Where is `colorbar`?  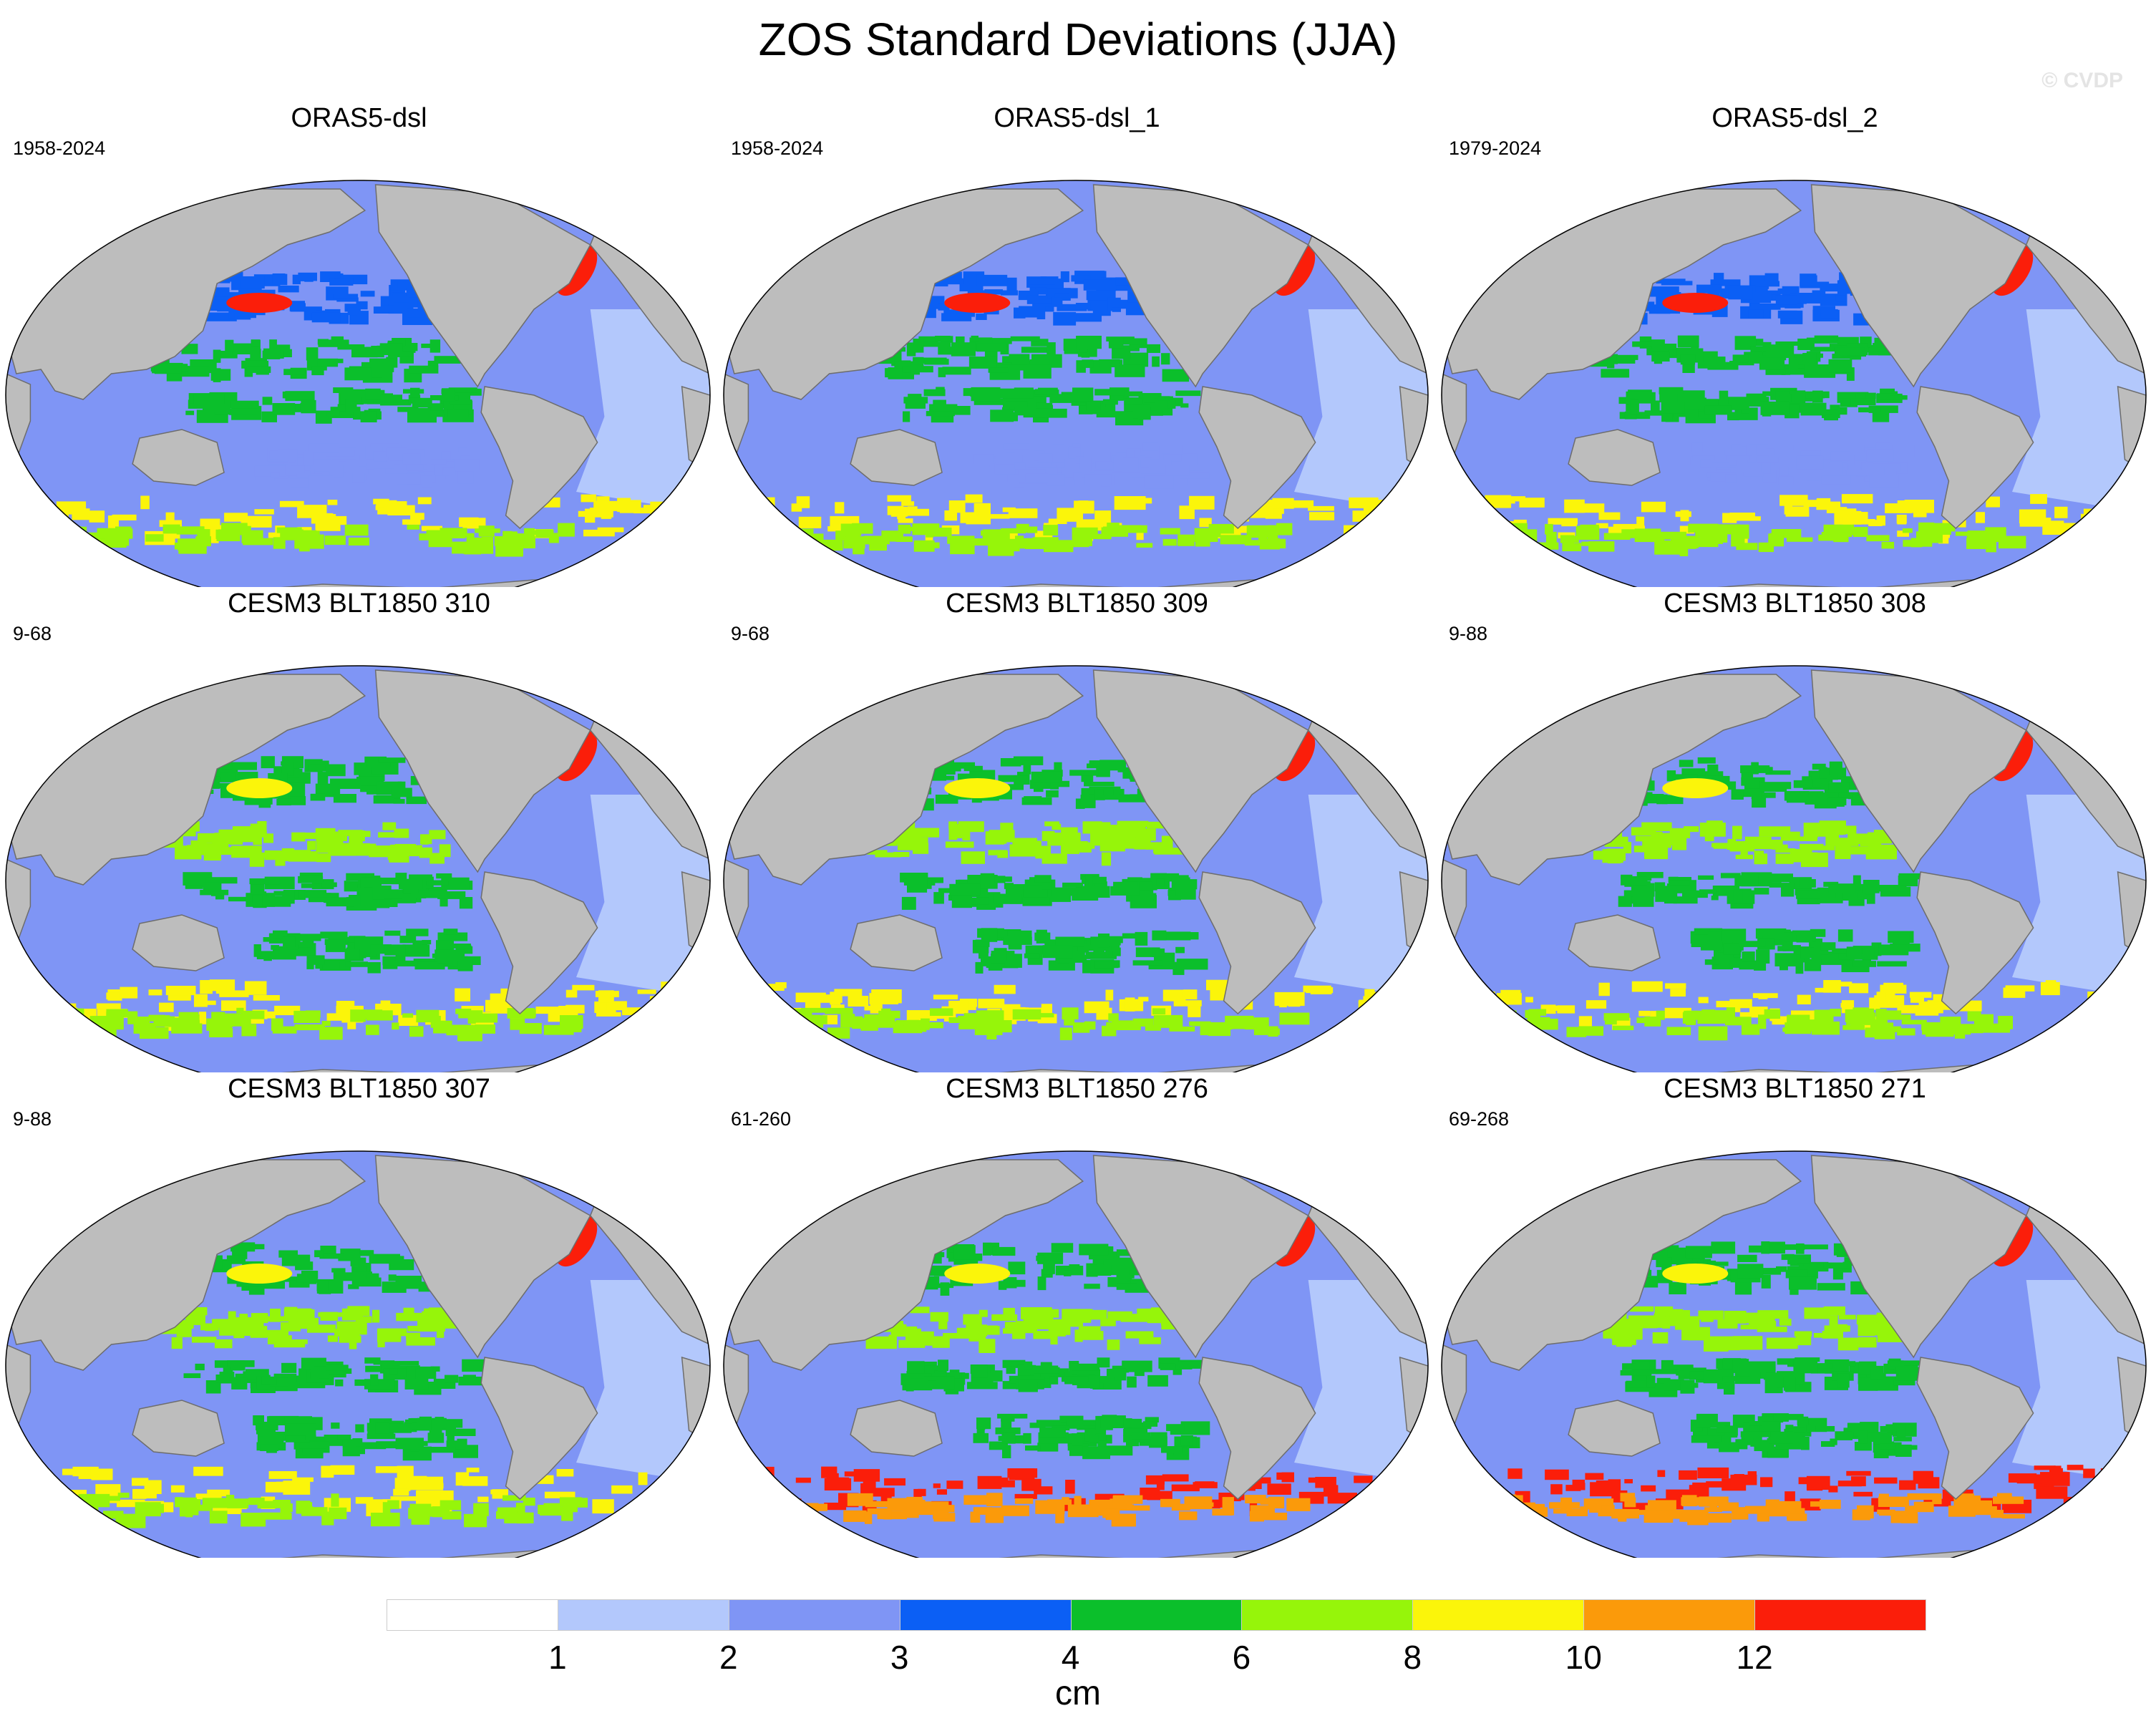 colorbar is located at coordinates (1156, 1616).